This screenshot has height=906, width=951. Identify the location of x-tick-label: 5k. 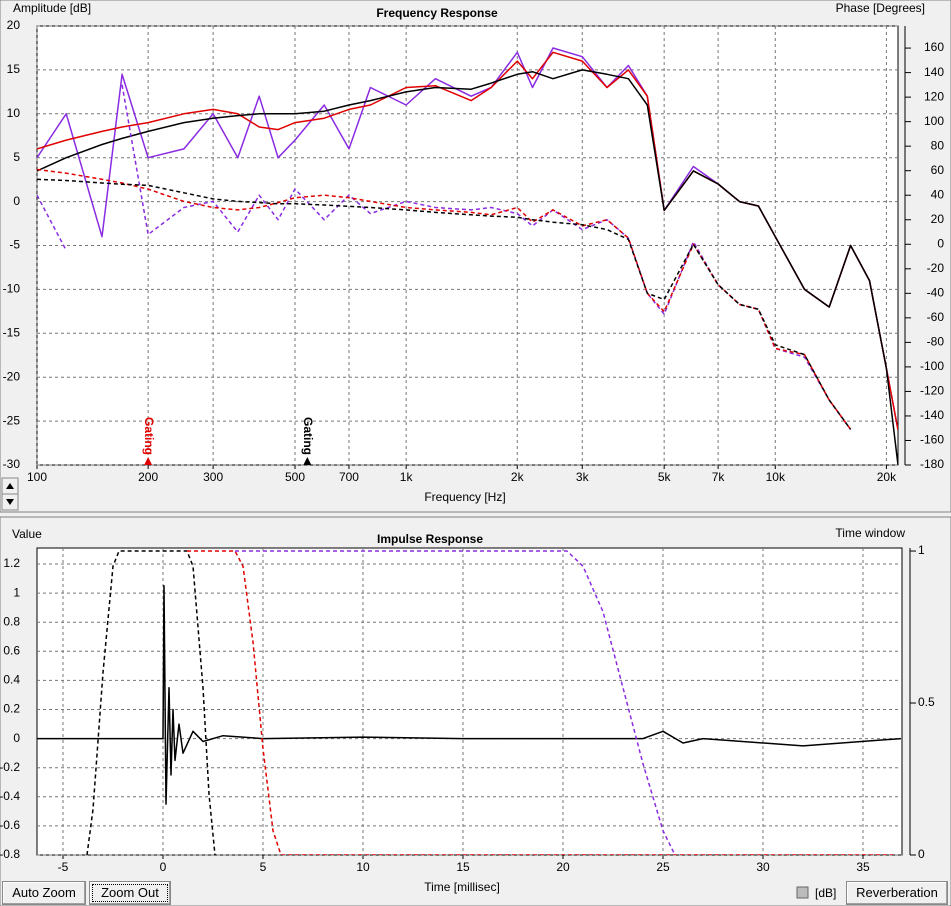
(665, 477).